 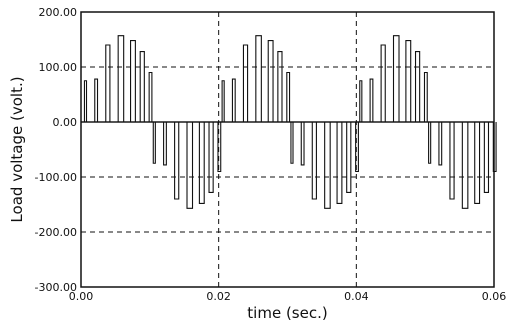 What do you see at coordinates (17, 149) in the screenshot?
I see `y-axis-label: Load voltage (volt.)` at bounding box center [17, 149].